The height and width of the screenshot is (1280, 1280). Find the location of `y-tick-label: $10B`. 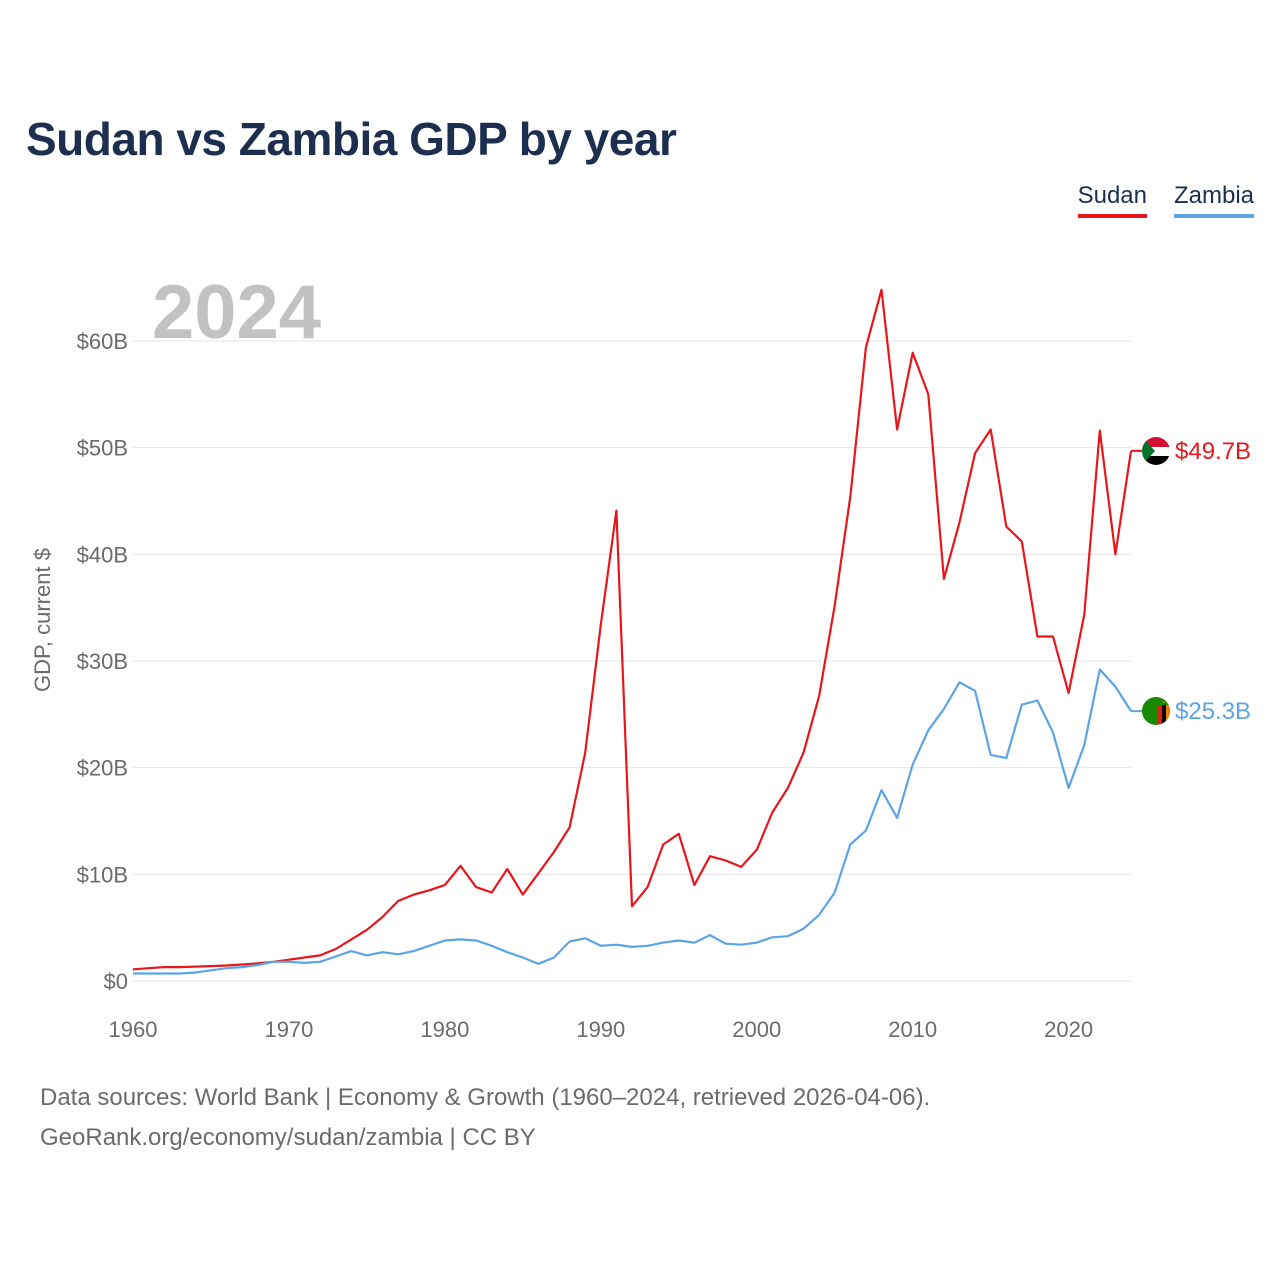

y-tick-label: $10B is located at coordinates (102, 874).